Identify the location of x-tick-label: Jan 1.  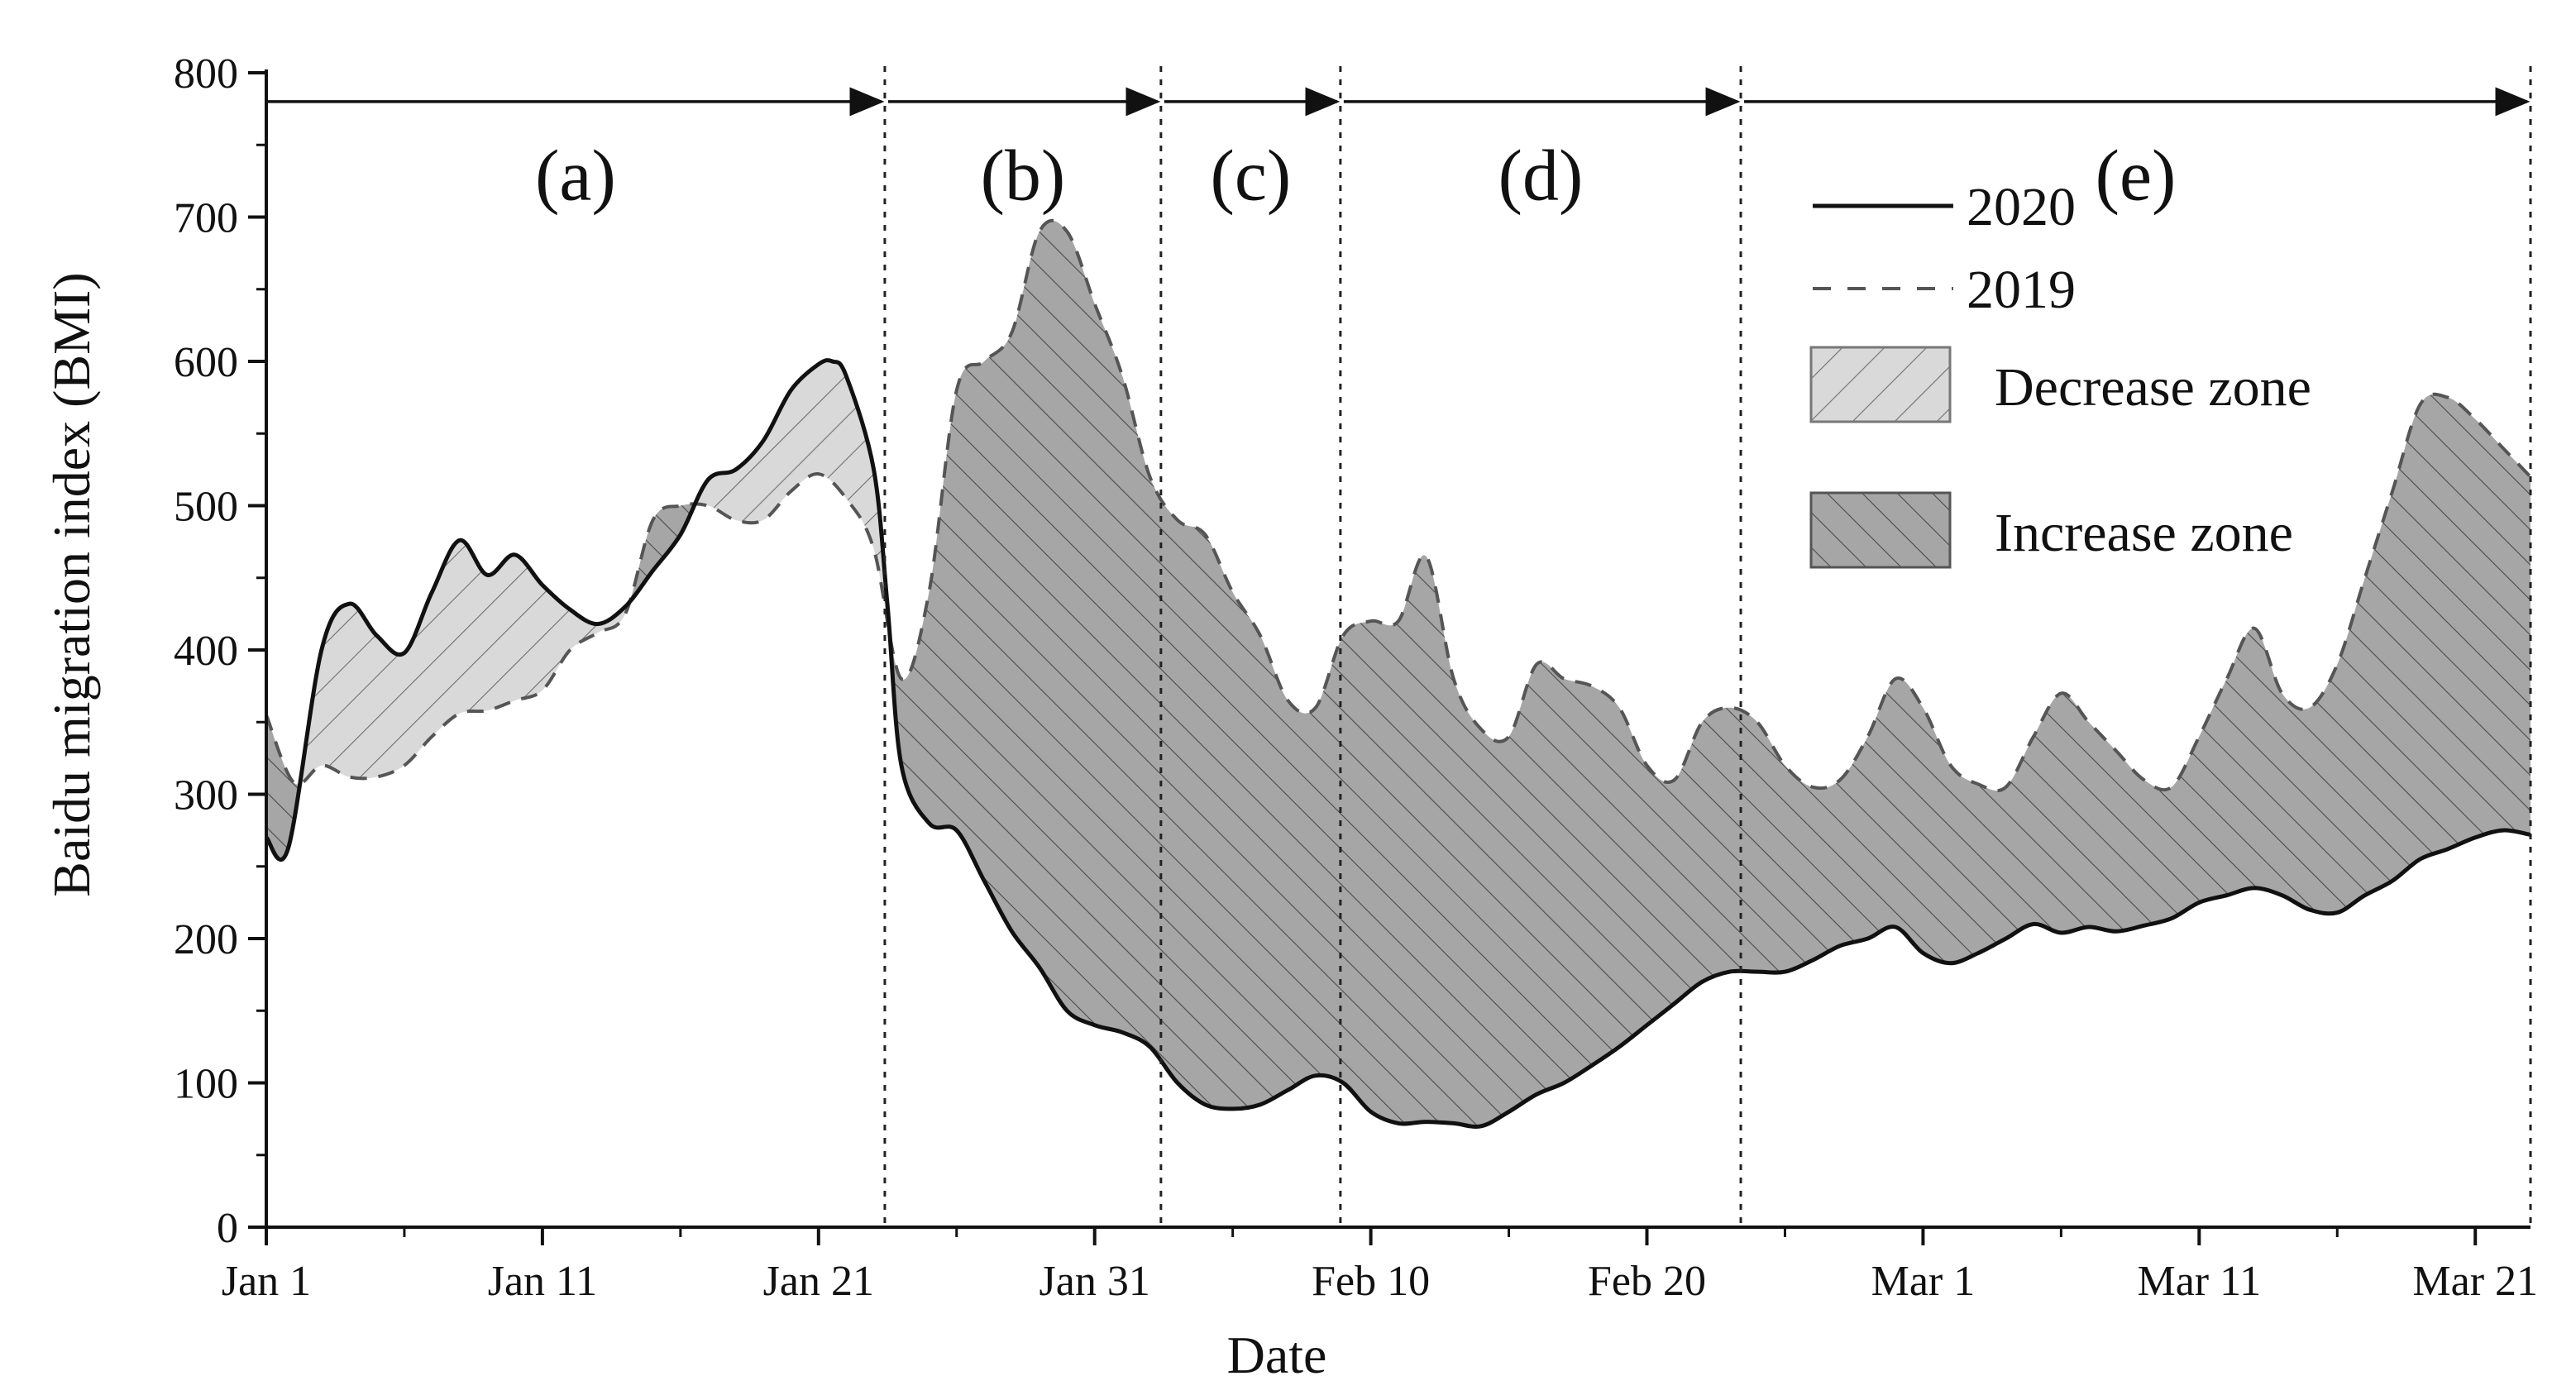
(266, 1281).